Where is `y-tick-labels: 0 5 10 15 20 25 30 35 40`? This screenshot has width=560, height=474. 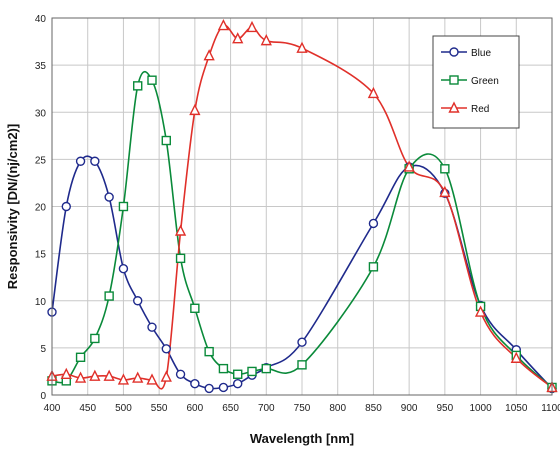 y-tick-labels: 0 5 10 15 20 25 30 35 40 is located at coordinates (41, 208).